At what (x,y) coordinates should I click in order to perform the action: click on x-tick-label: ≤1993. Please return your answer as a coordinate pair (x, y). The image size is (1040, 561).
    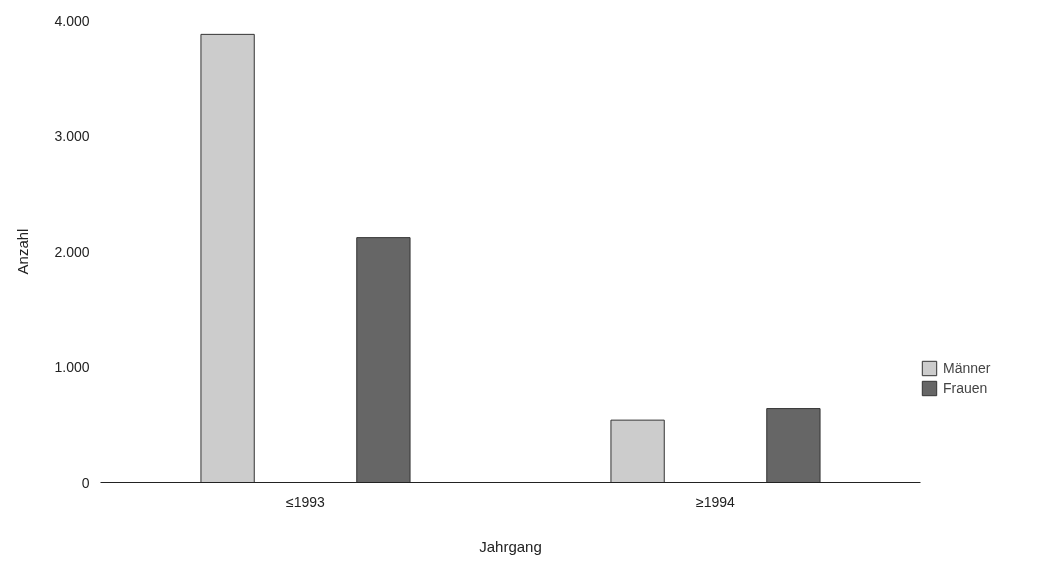
    Looking at the image, I should click on (306, 501).